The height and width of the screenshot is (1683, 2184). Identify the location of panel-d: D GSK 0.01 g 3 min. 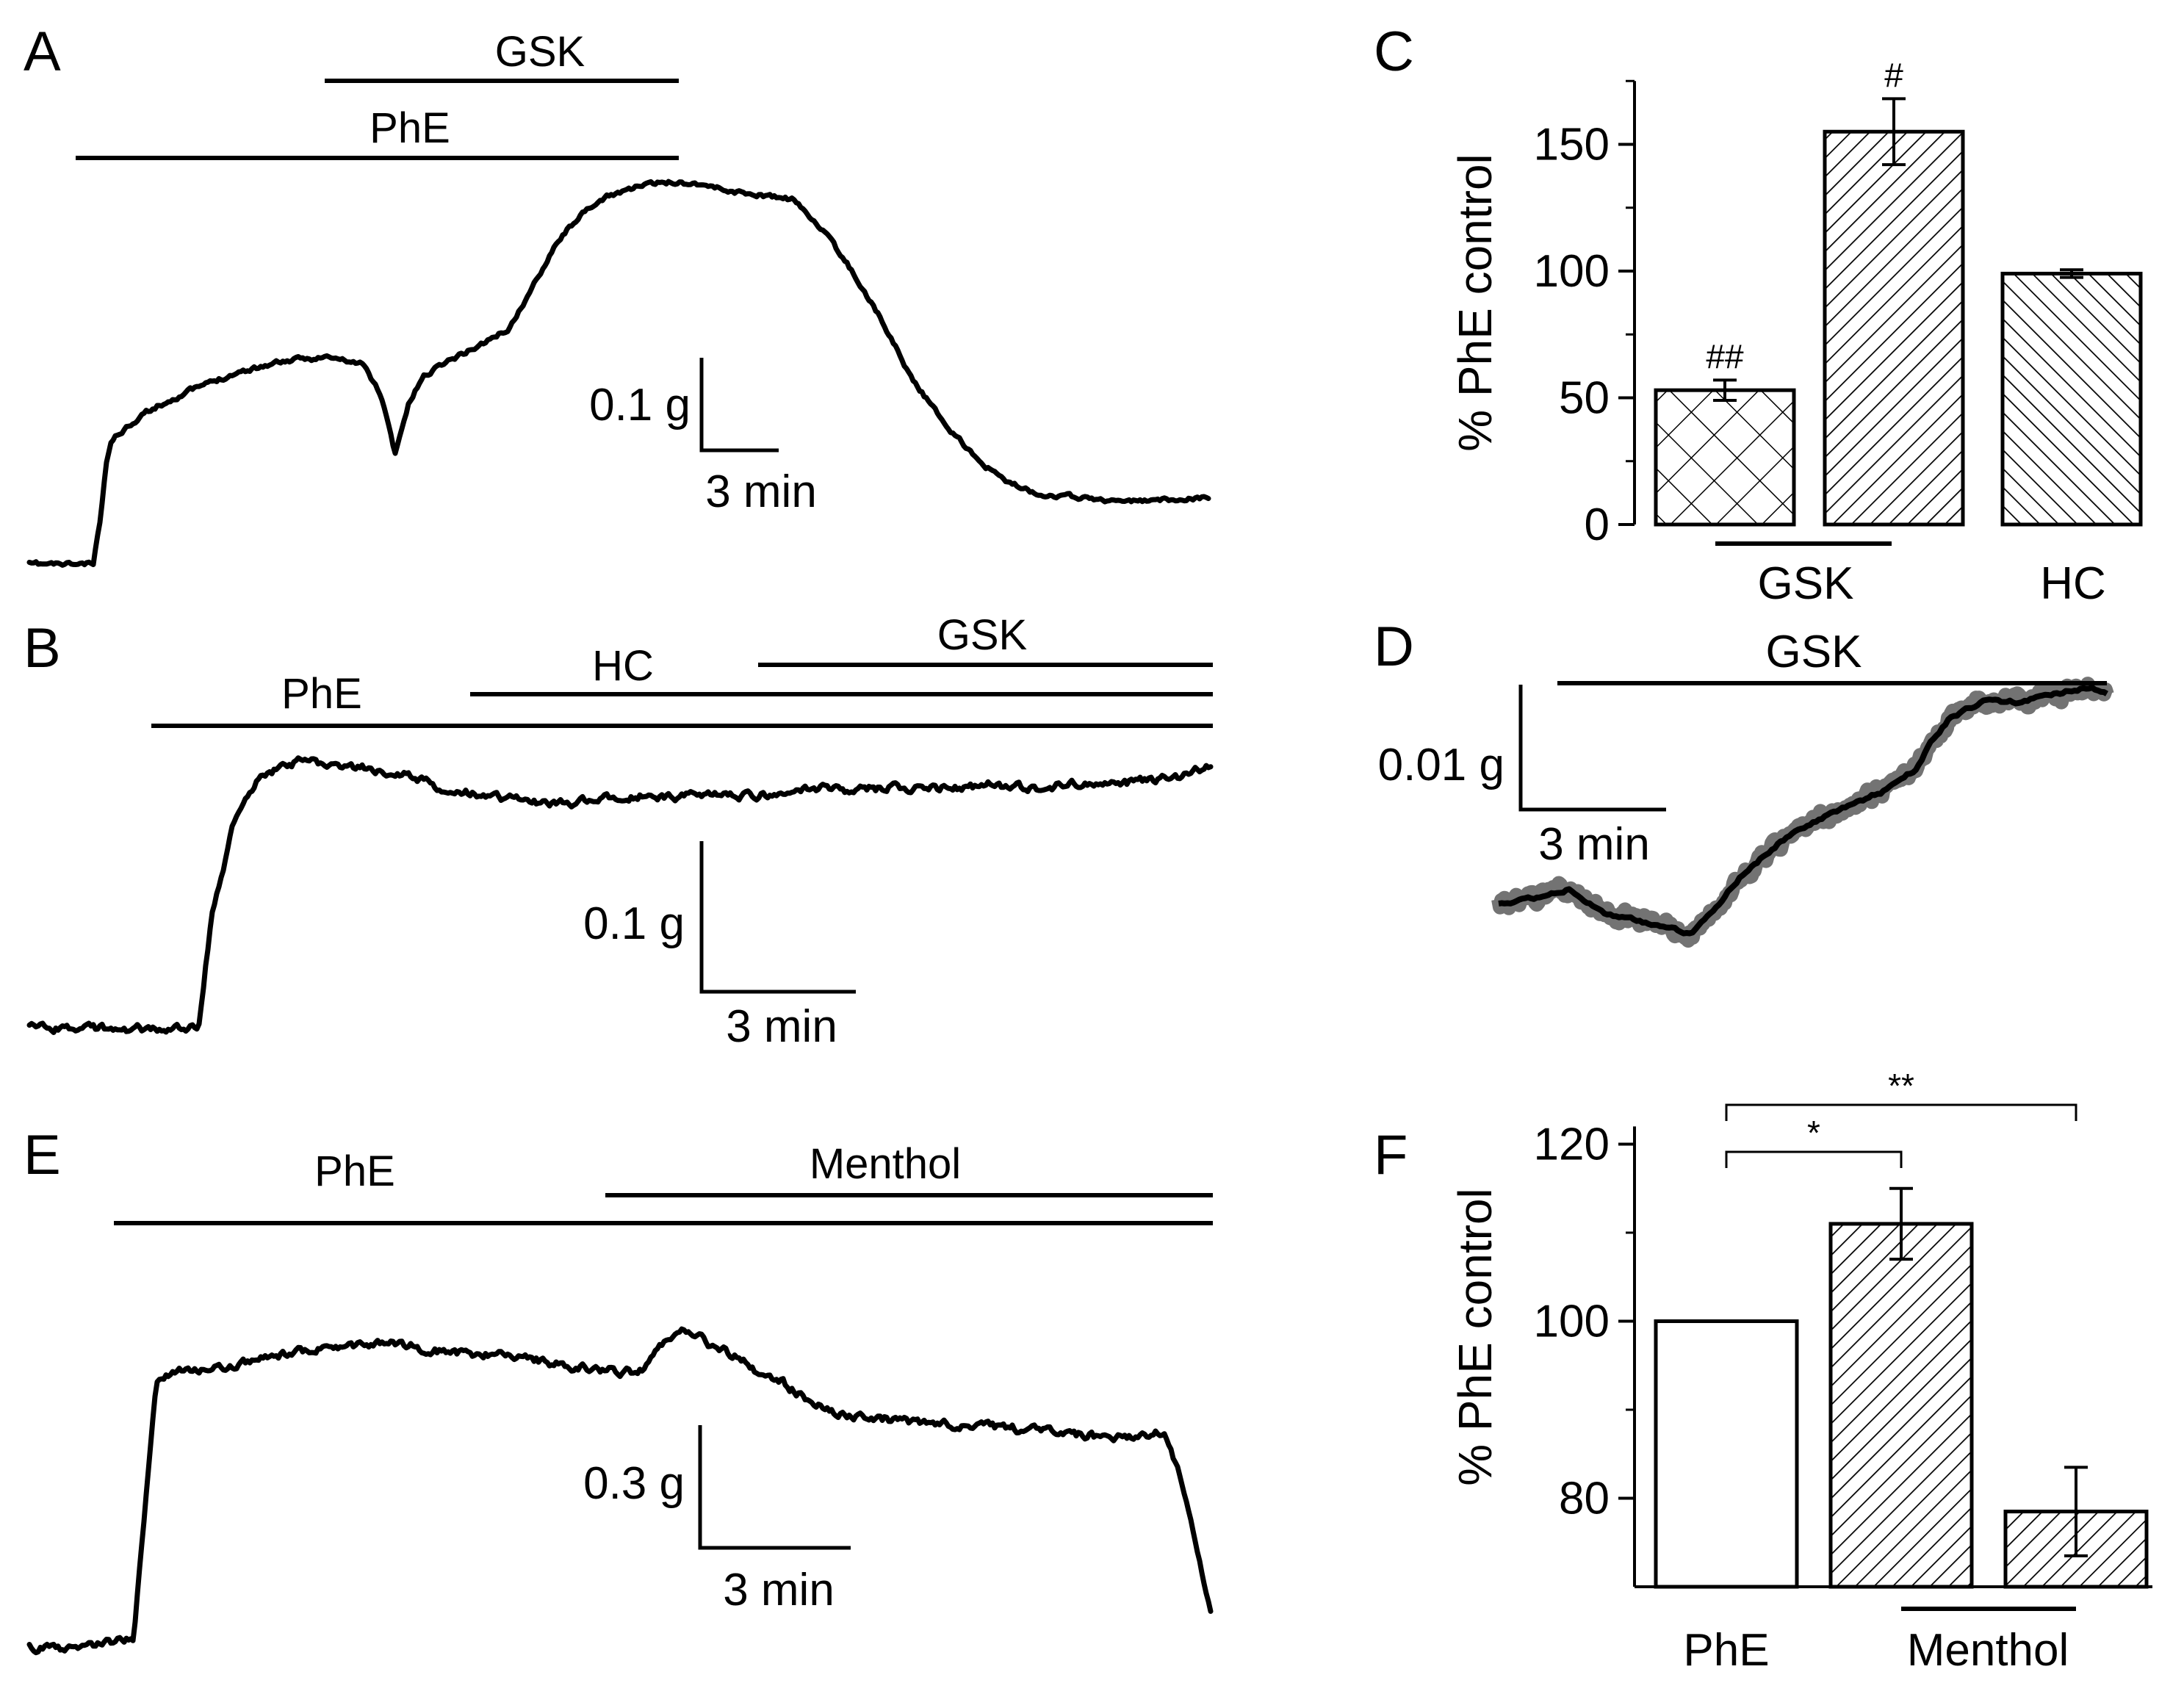
(1744, 782).